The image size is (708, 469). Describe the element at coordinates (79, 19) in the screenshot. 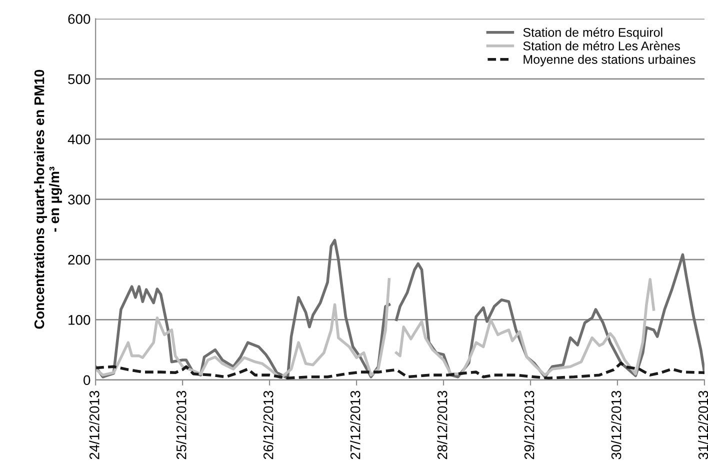

I see `y-tick-label: 600` at that location.